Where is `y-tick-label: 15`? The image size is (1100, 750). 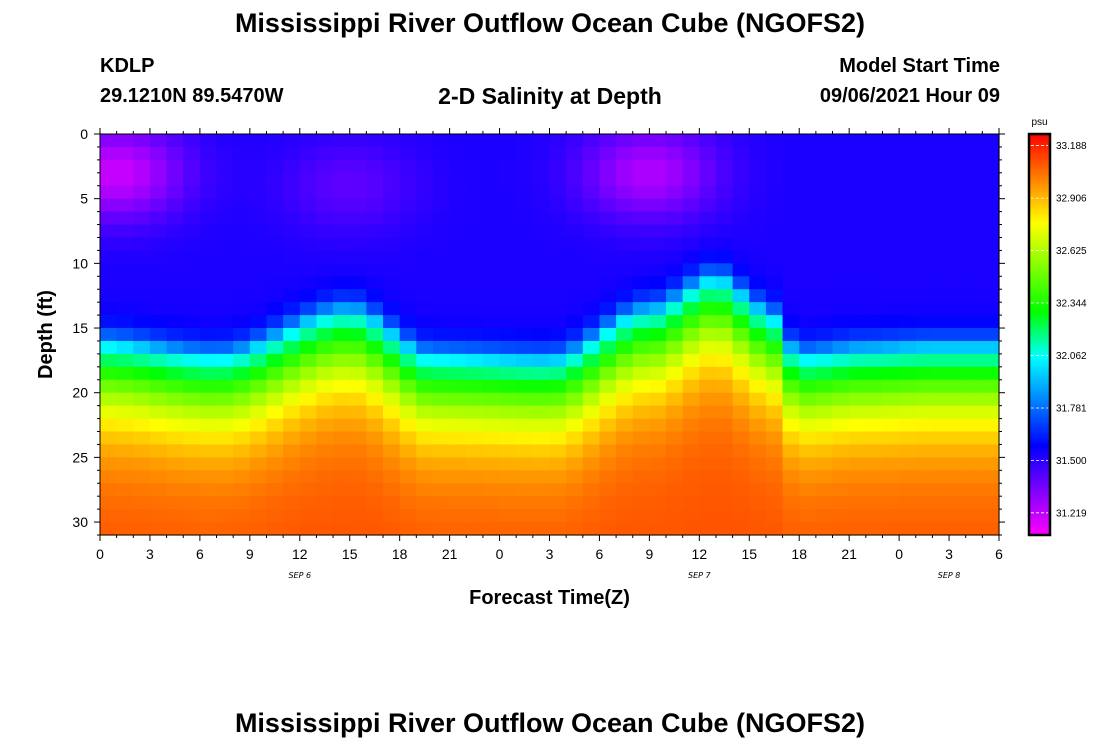
y-tick-label: 15 is located at coordinates (80, 328).